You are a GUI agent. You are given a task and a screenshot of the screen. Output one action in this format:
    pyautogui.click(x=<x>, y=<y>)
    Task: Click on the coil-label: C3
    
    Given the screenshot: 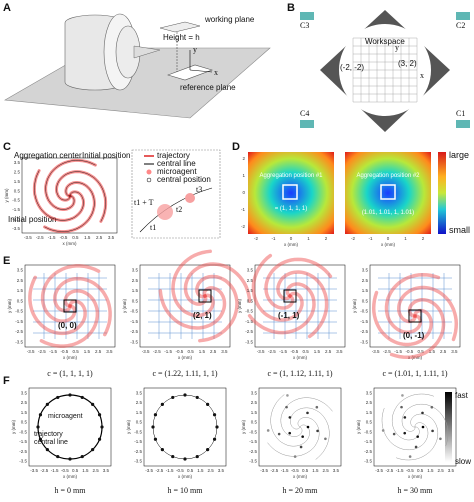 What is the action you would take?
    pyautogui.click(x=304, y=25)
    